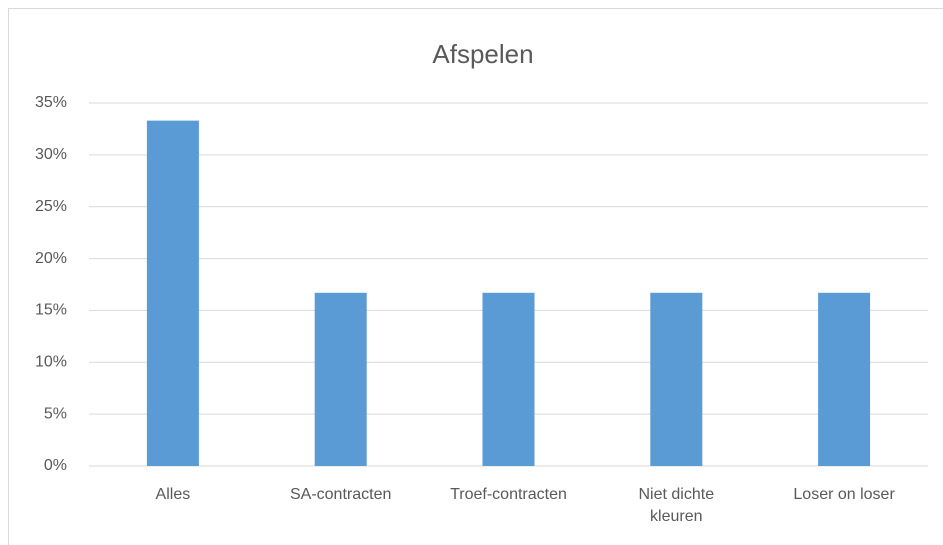 This screenshot has height=545, width=943. What do you see at coordinates (51, 102) in the screenshot?
I see `y-tick-label: 35%` at bounding box center [51, 102].